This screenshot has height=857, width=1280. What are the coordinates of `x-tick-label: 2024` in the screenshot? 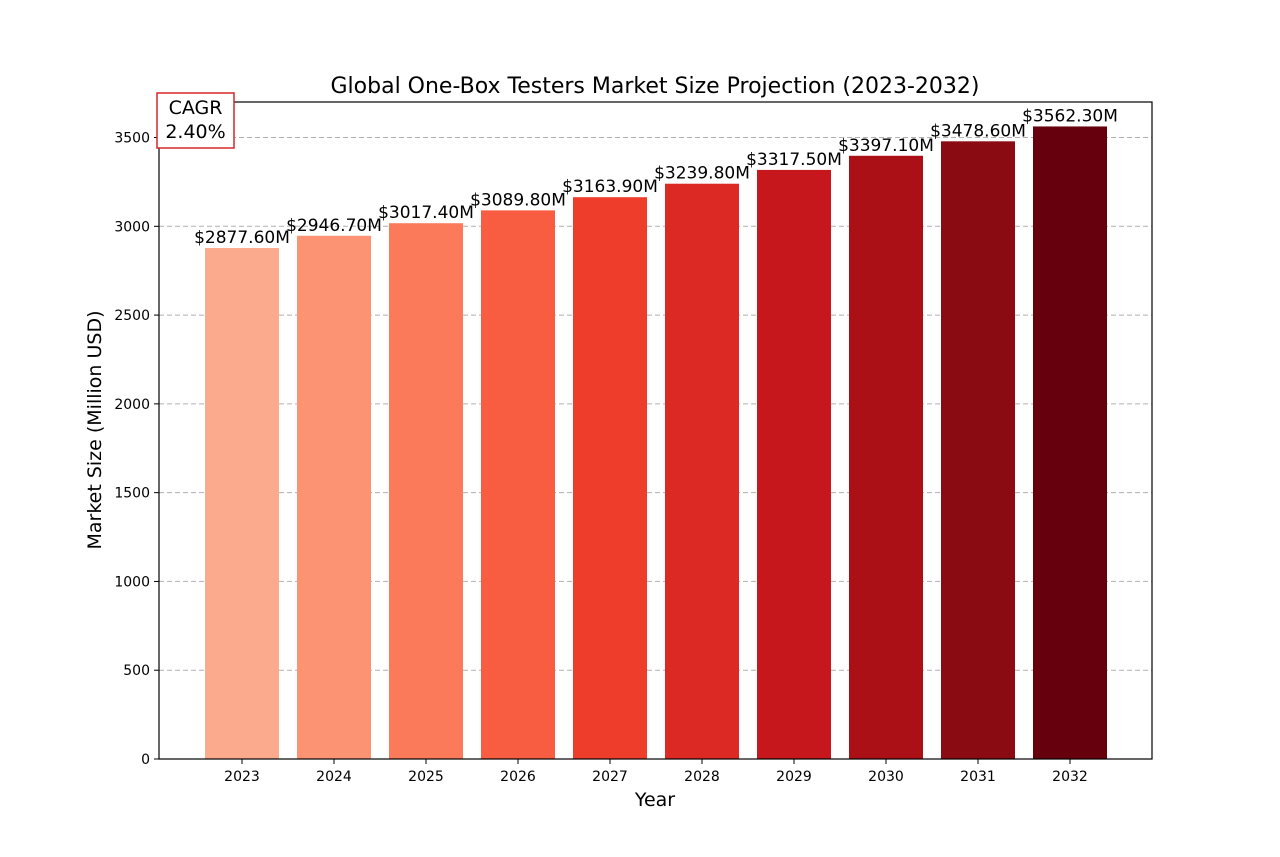 It's located at (334, 777).